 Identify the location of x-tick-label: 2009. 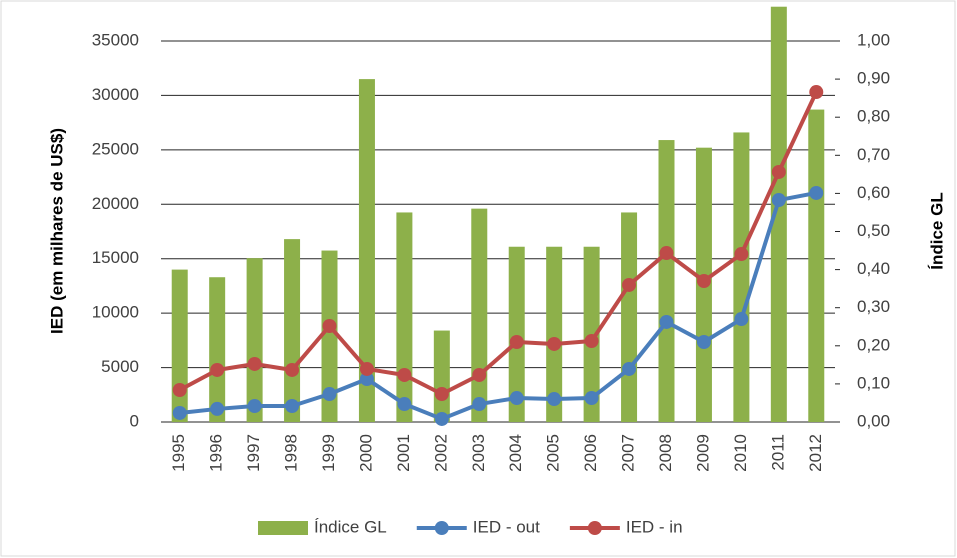
(702, 453).